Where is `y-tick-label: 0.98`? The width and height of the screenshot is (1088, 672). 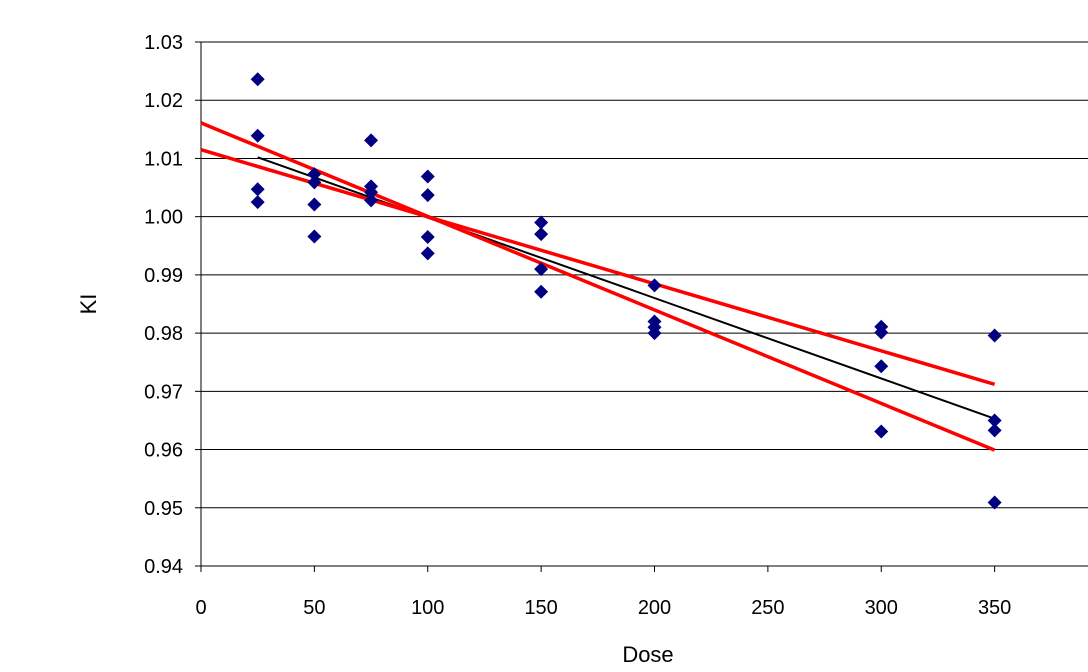 y-tick-label: 0.98 is located at coordinates (163, 334).